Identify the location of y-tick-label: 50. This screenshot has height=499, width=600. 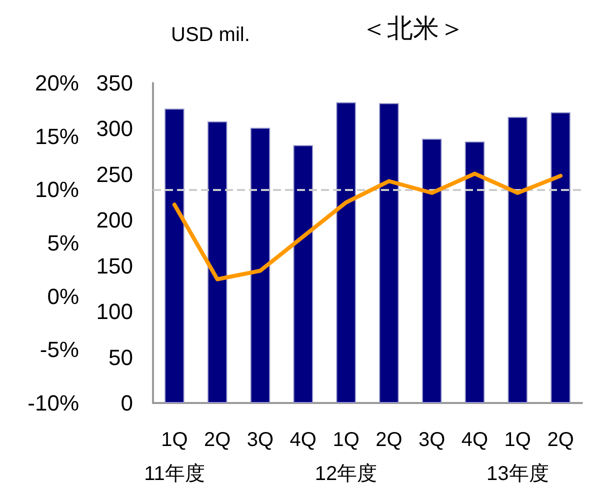
(120, 357).